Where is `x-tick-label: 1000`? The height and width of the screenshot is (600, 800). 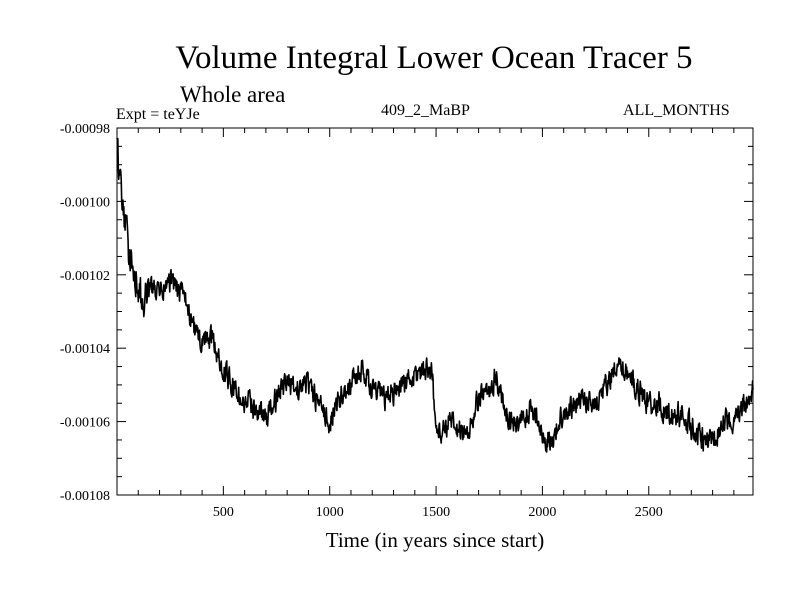
x-tick-label: 1000 is located at coordinates (330, 512).